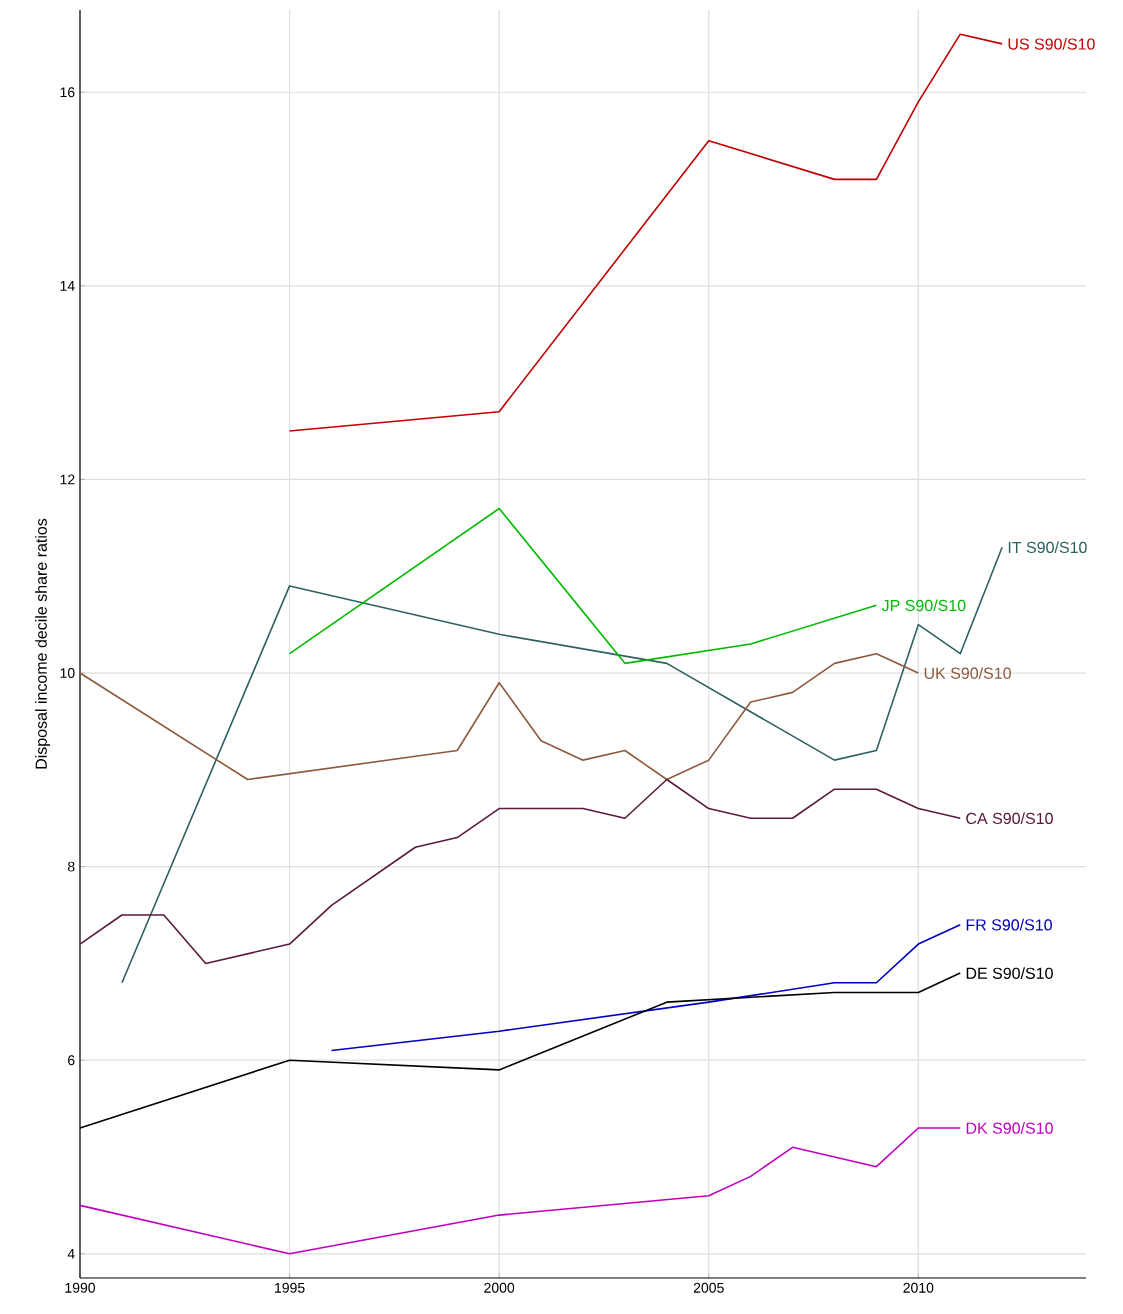 This screenshot has width=1123, height=1314. I want to click on y-tick-label: 4, so click(71, 1253).